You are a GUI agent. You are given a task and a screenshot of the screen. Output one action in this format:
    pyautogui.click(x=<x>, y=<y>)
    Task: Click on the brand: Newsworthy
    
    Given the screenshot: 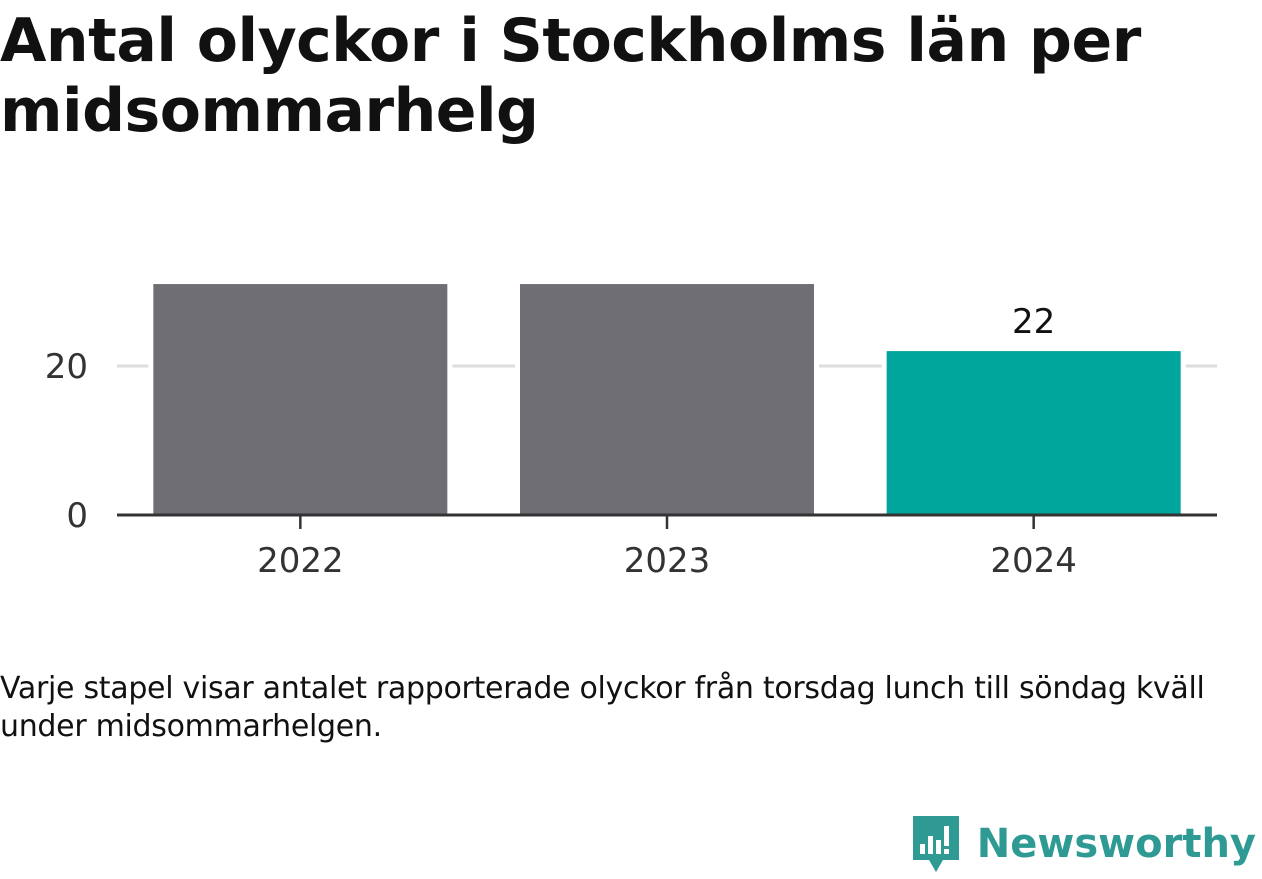 What is the action you would take?
    pyautogui.click(x=1083, y=844)
    